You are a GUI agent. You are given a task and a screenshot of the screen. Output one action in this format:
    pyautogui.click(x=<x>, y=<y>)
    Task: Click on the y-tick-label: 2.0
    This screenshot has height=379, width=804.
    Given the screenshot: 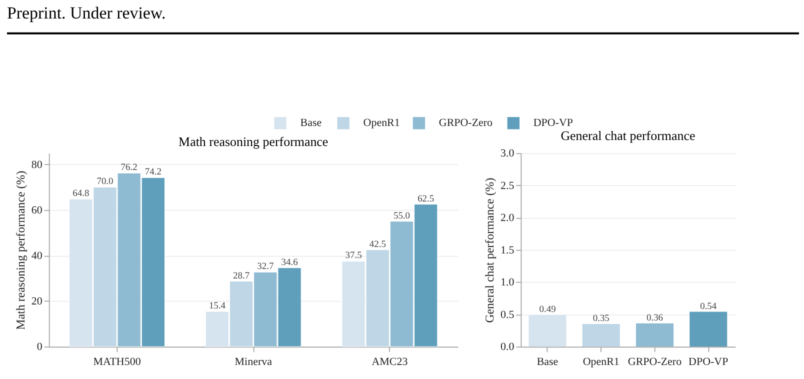 What is the action you would take?
    pyautogui.click(x=507, y=218)
    